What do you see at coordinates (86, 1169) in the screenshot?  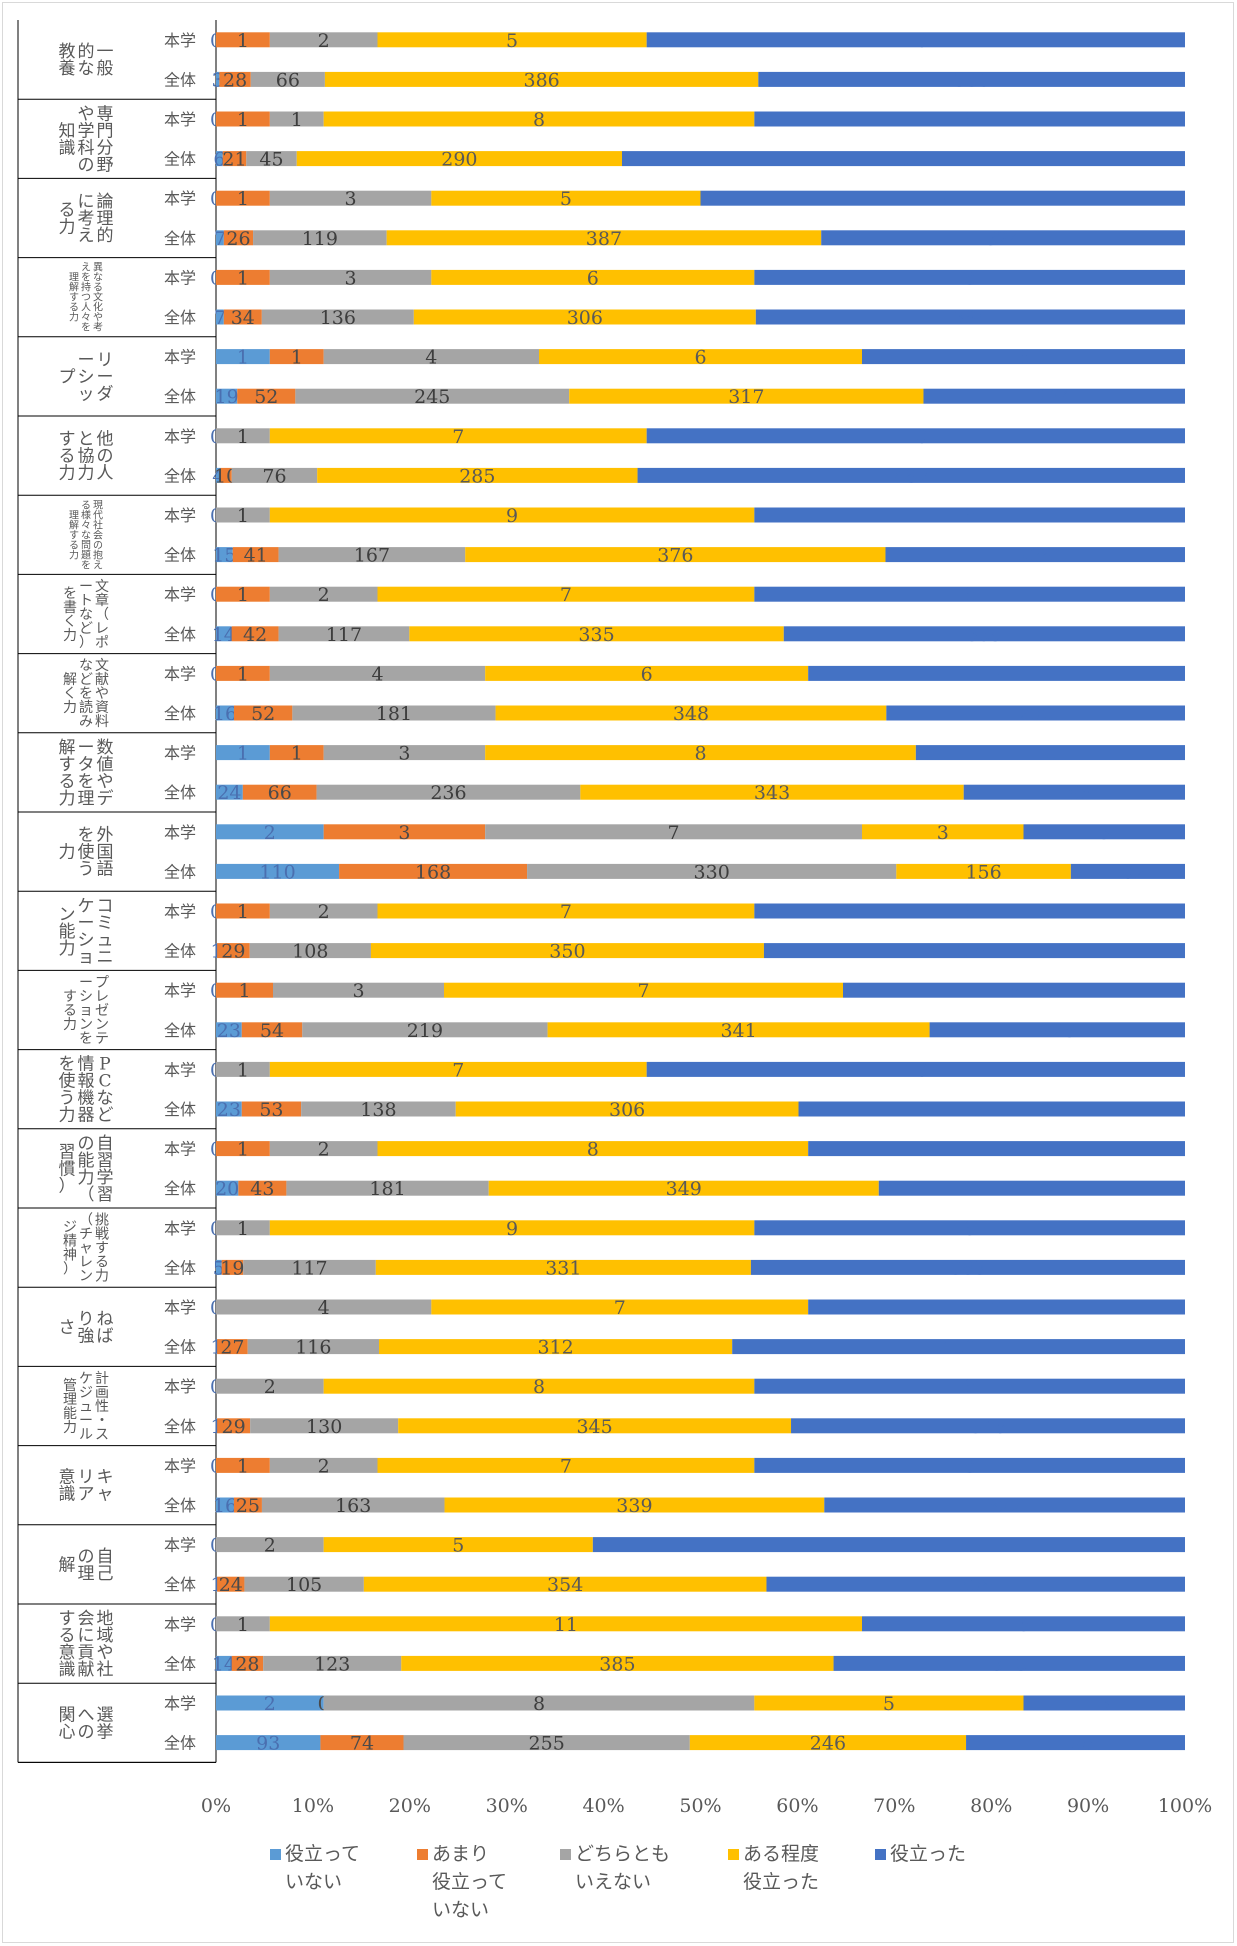 I see `group-label: 自習学習の能力（習慣）` at bounding box center [86, 1169].